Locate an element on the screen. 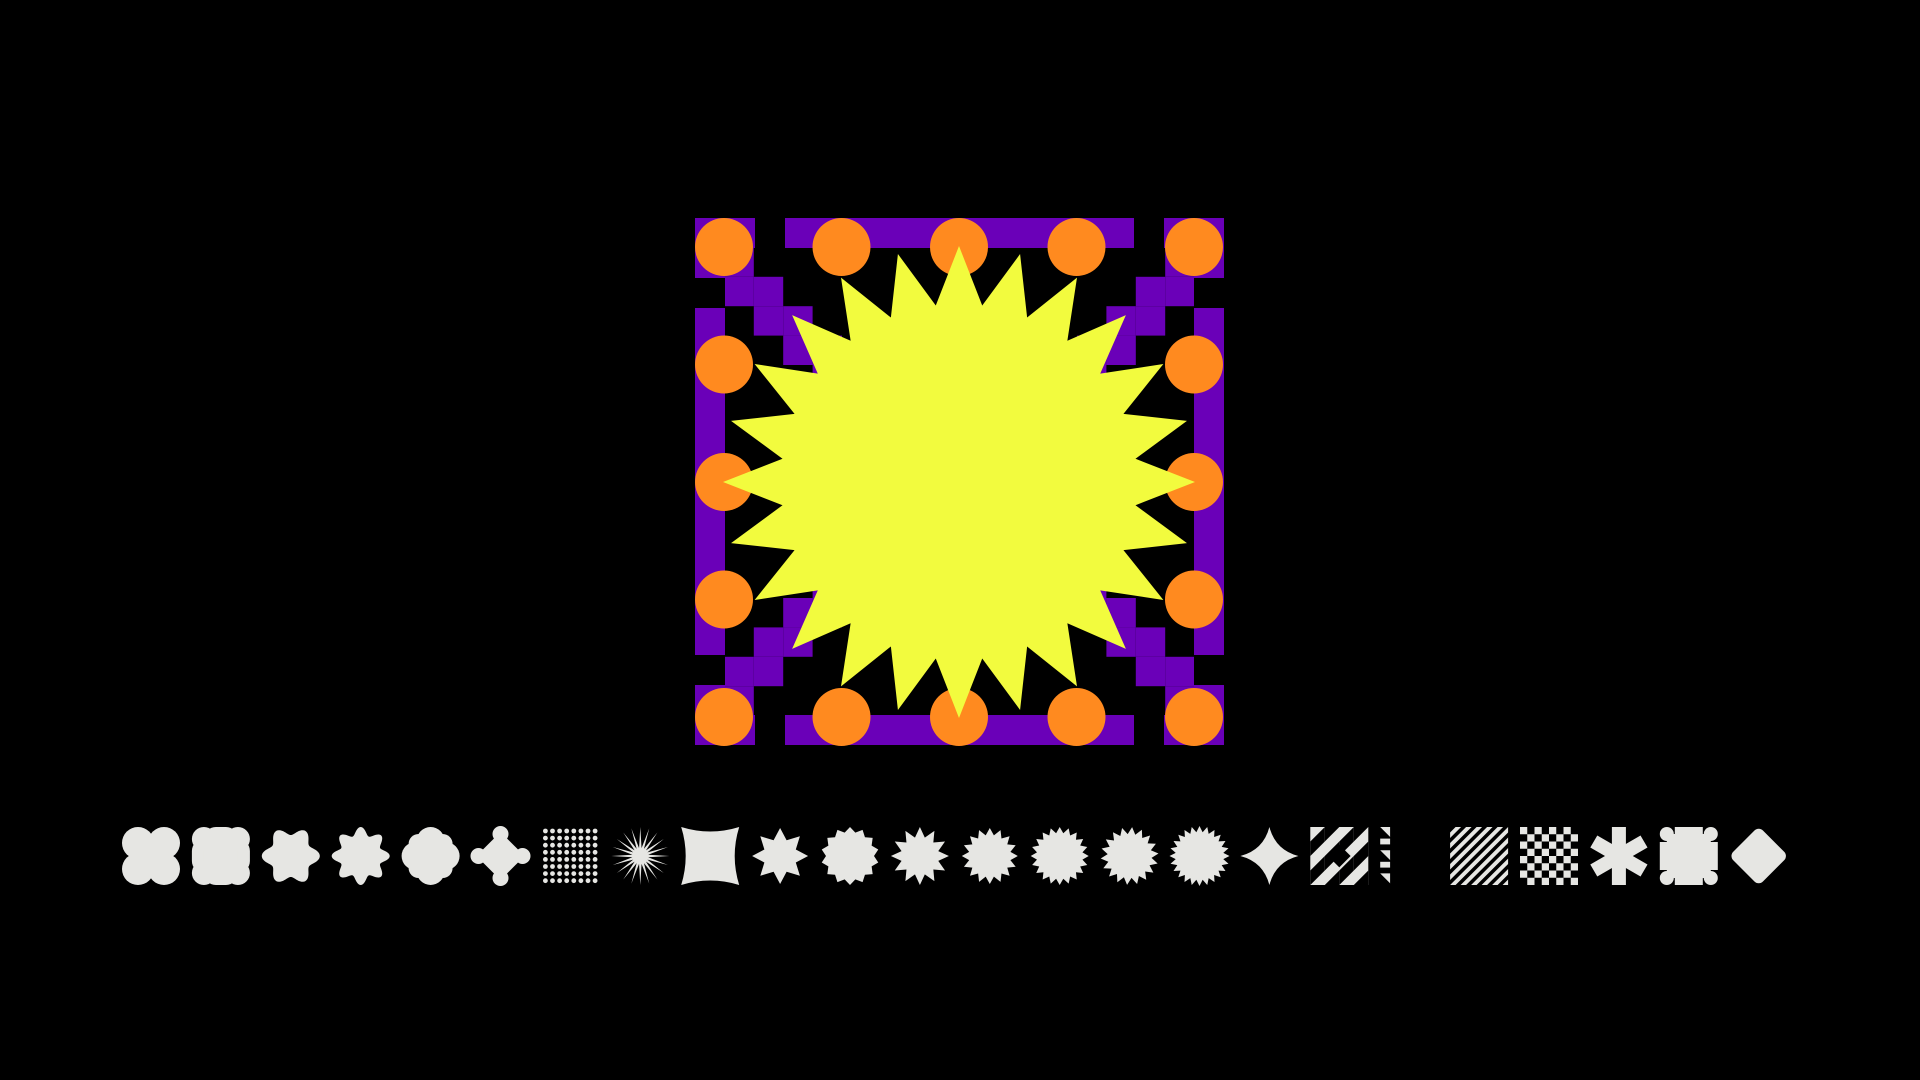 This screenshot has width=1920, height=1080. star-16-icon is located at coordinates (989, 856).